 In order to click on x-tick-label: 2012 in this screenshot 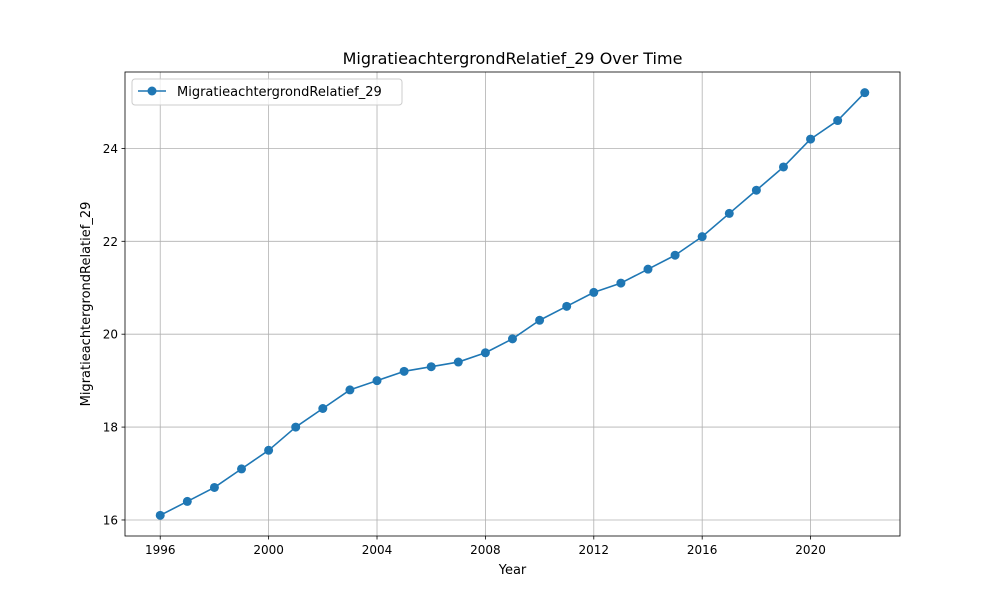, I will do `click(594, 550)`.